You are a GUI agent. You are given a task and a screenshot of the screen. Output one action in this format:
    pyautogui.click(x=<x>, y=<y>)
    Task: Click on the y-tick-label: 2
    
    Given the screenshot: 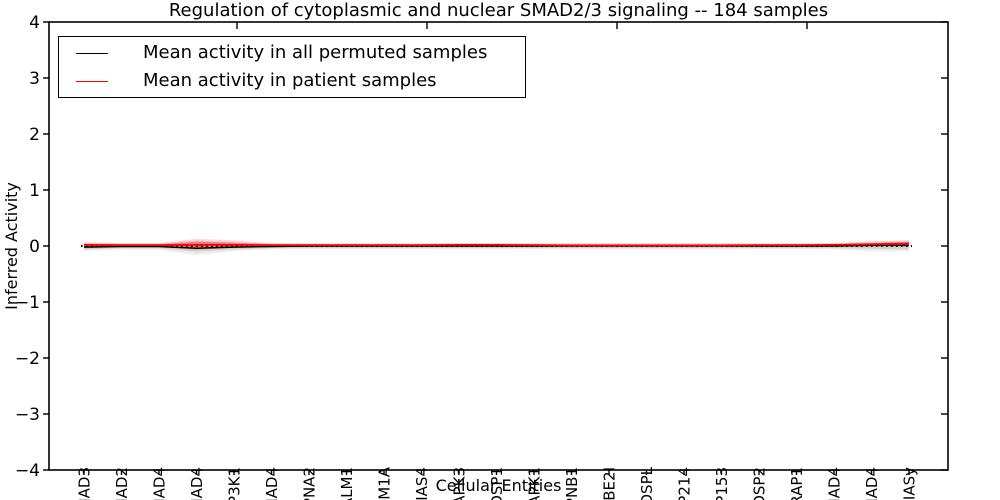 What is the action you would take?
    pyautogui.click(x=34, y=135)
    